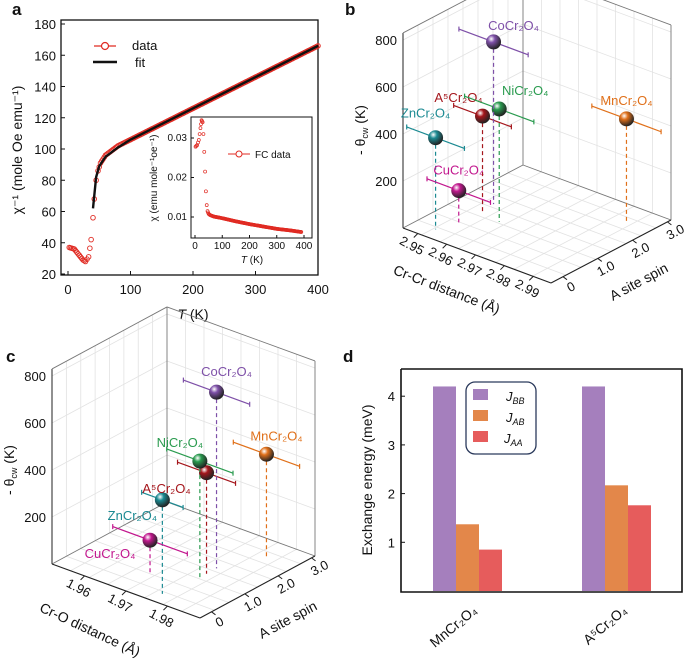 The height and width of the screenshot is (659, 685). I want to click on a-y-axis-label: χ⁻¹ (mole Oe emu⁻¹), so click(17, 150).